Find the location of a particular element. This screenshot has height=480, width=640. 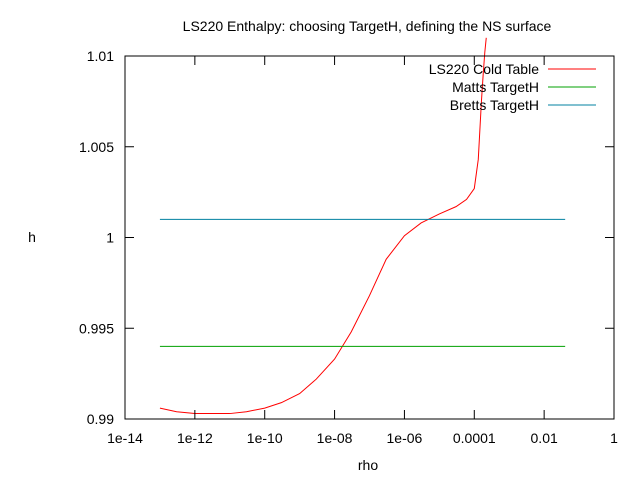

y-axis-label: h is located at coordinates (32, 237).